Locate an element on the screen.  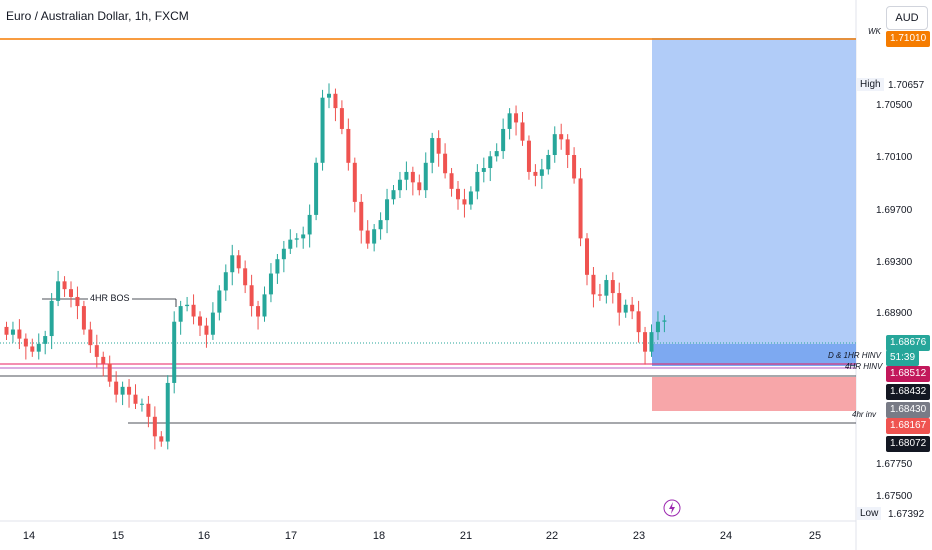
long-position-entry-zone is located at coordinates (754, 355).